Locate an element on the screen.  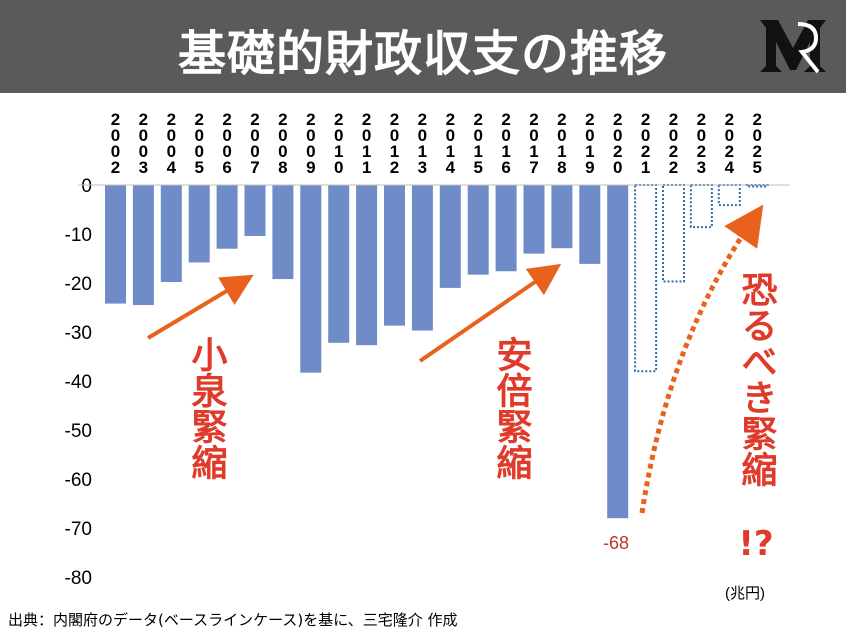
min-value-label: -68 is located at coordinates (616, 543).